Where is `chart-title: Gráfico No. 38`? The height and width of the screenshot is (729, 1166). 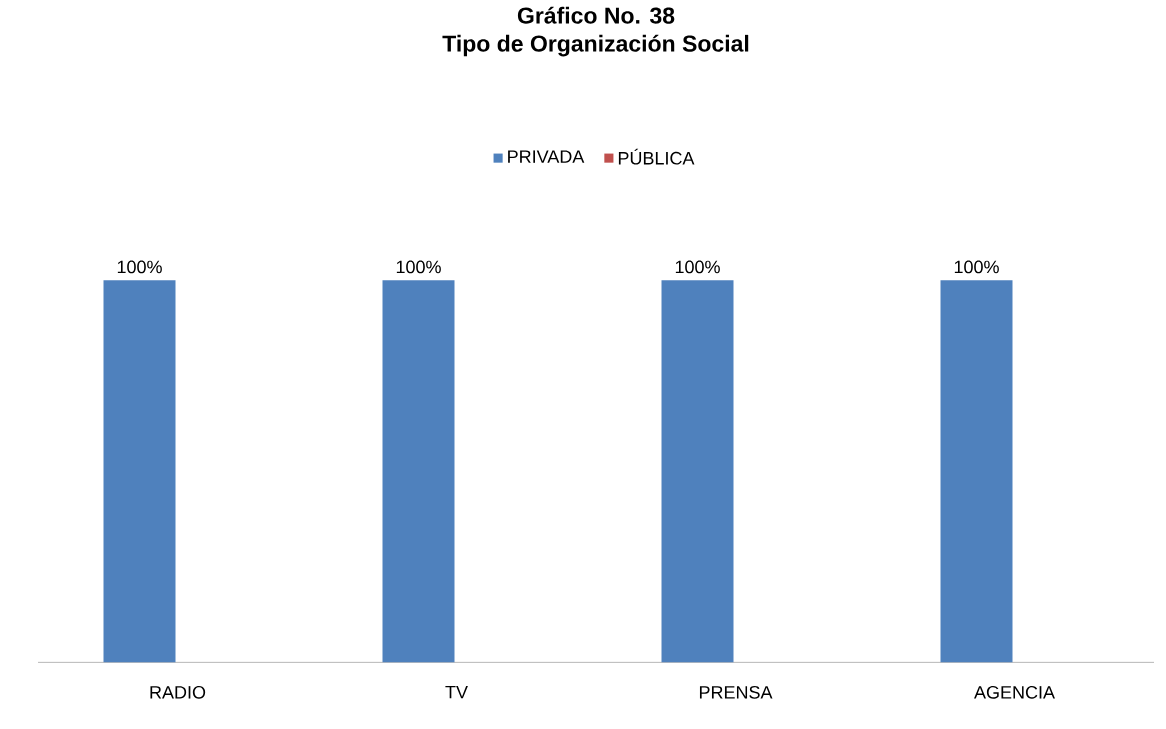
chart-title: Gráfico No. 38 is located at coordinates (596, 15).